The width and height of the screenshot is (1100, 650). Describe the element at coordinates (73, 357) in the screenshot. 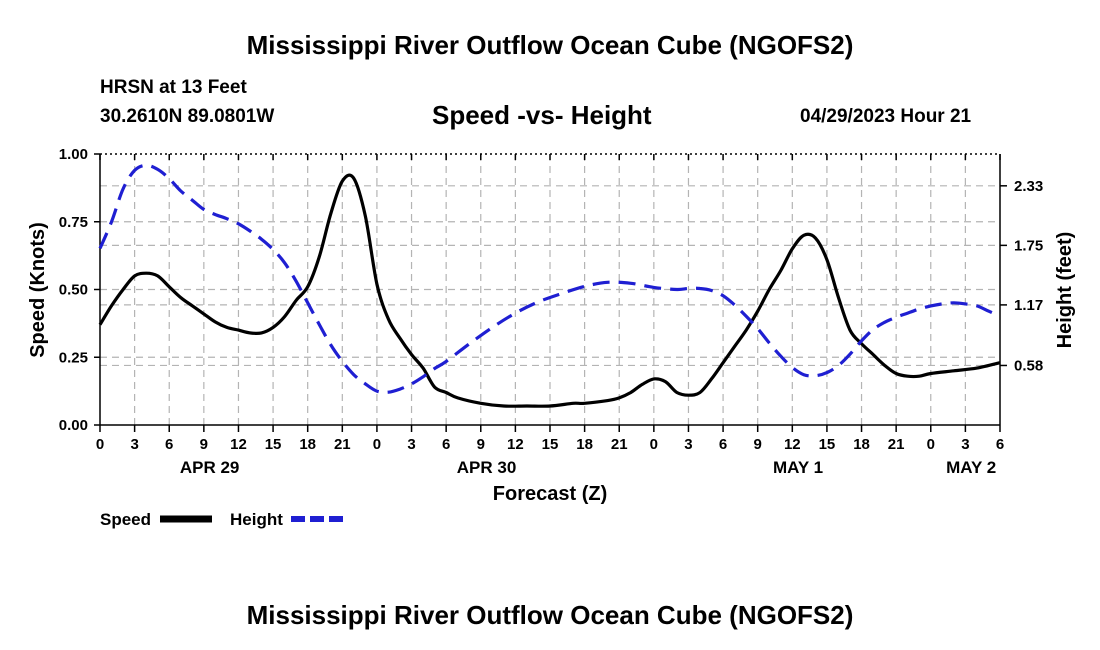

I see `left-tick-label: 0.25` at that location.